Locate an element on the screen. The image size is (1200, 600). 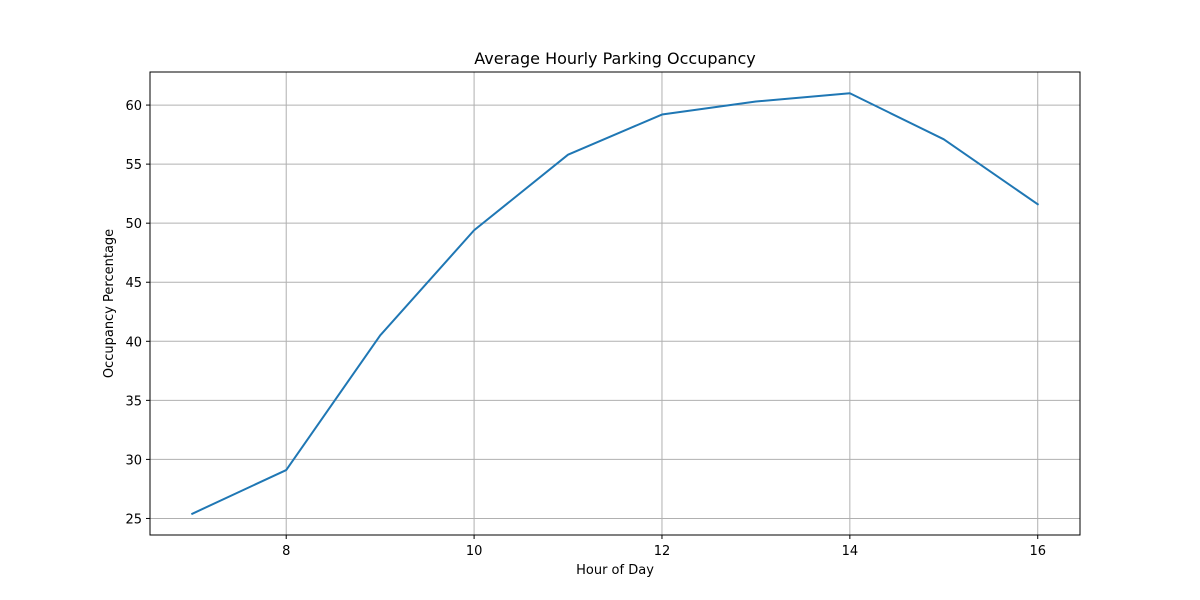
x-tick-label: 10 is located at coordinates (474, 551).